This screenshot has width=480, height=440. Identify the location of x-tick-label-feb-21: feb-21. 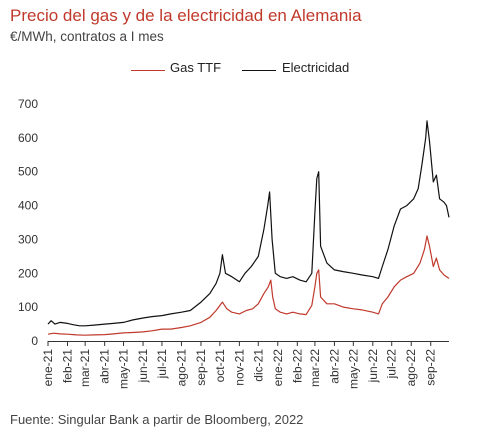
(68, 366).